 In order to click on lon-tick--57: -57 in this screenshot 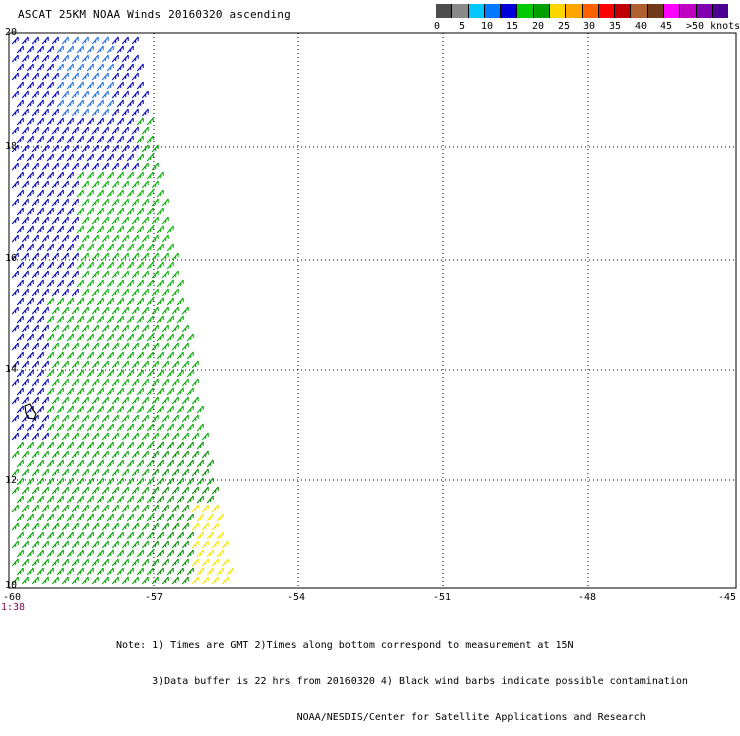, I will do `click(154, 597)`.